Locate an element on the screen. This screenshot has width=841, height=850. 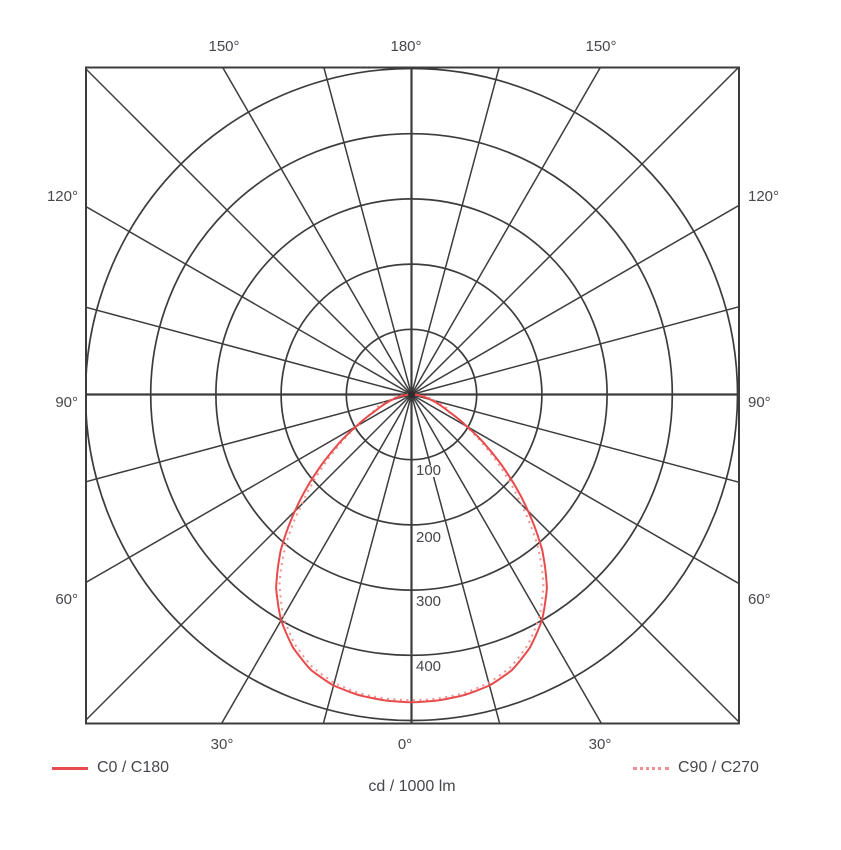
legend-item-c0-c180: C0 / C180 is located at coordinates (110, 768).